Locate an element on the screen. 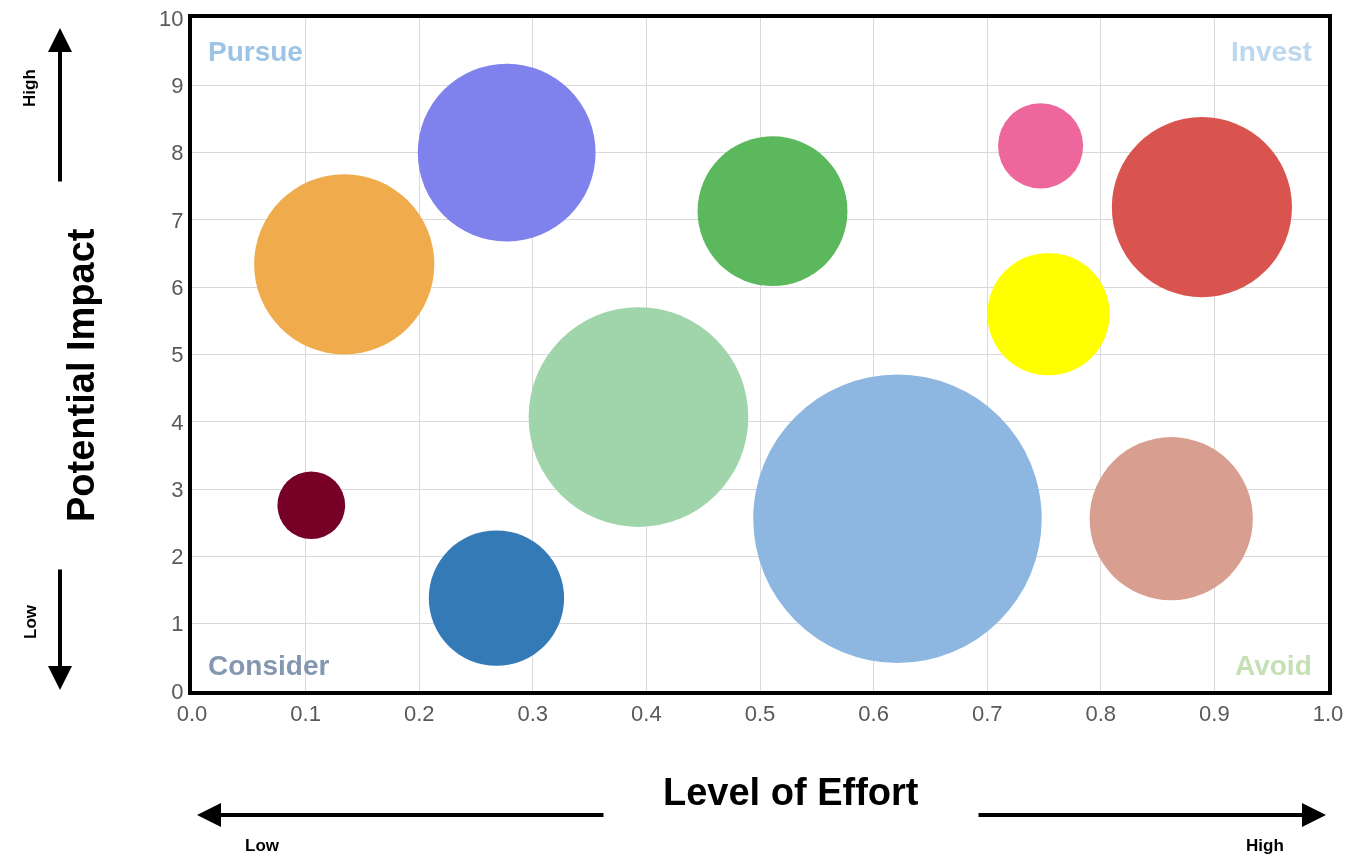 Image resolution: width=1365 pixels, height=857 pixels. annotation: Pursue is located at coordinates (255, 51).